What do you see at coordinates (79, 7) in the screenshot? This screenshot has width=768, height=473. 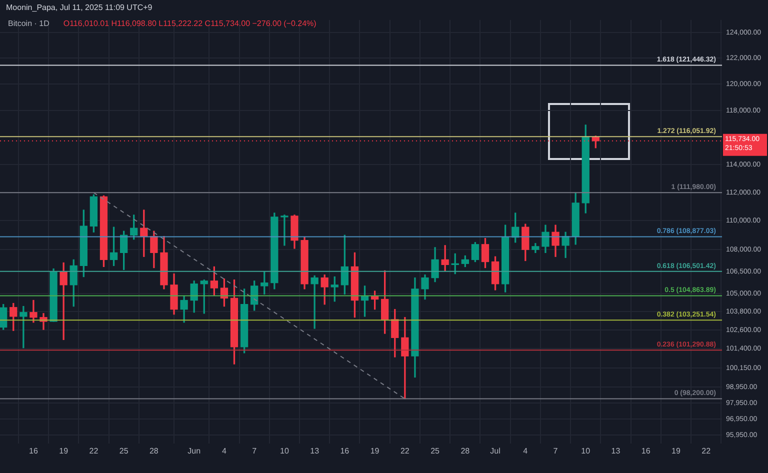 I see `text: Moonin_Papa, Jul 11, 2025 11:09 UTC+9` at bounding box center [79, 7].